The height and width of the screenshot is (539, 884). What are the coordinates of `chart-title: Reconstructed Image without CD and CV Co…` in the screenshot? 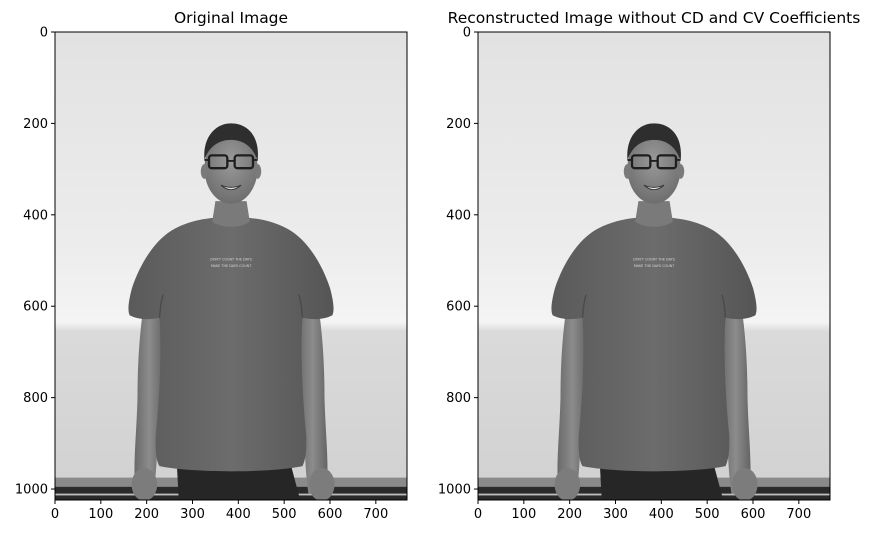 It's located at (654, 18).